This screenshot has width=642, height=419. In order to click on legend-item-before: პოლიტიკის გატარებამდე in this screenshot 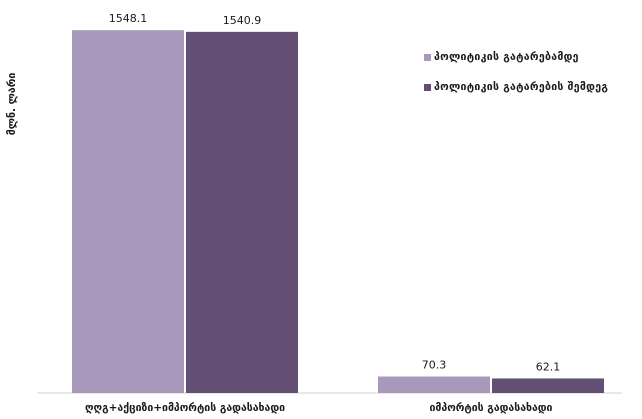, I will do `click(516, 57)`.